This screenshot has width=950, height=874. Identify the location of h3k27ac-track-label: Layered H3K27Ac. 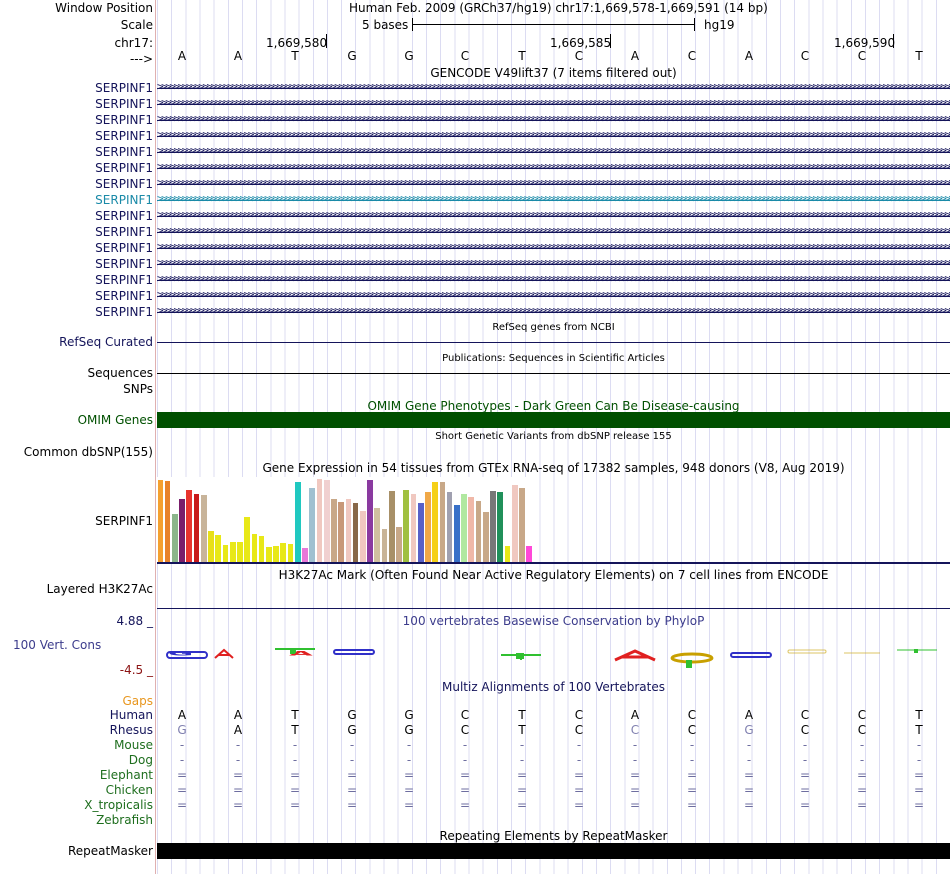
(99, 589).